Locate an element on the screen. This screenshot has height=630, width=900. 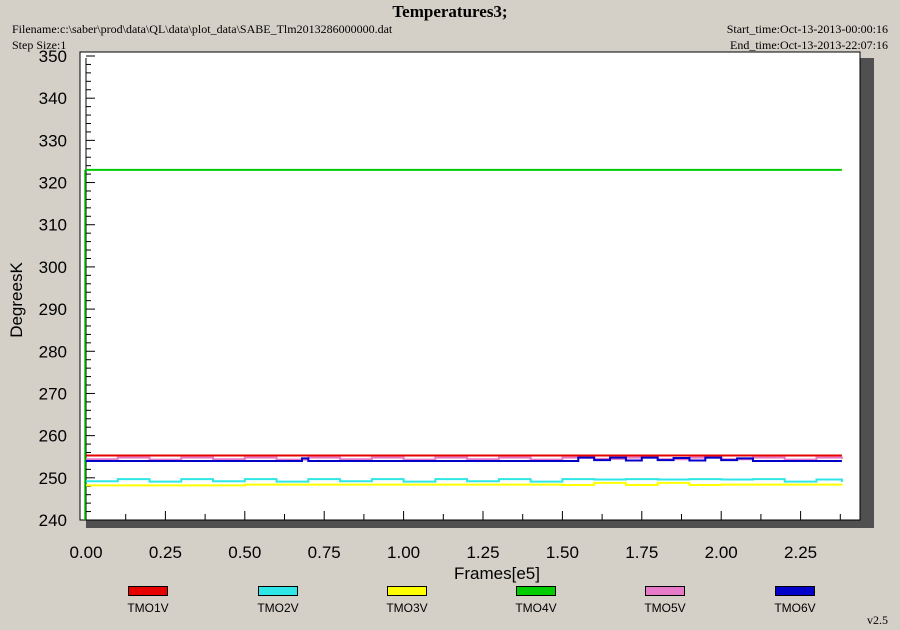
legend-swatch-tmo2v is located at coordinates (278, 591).